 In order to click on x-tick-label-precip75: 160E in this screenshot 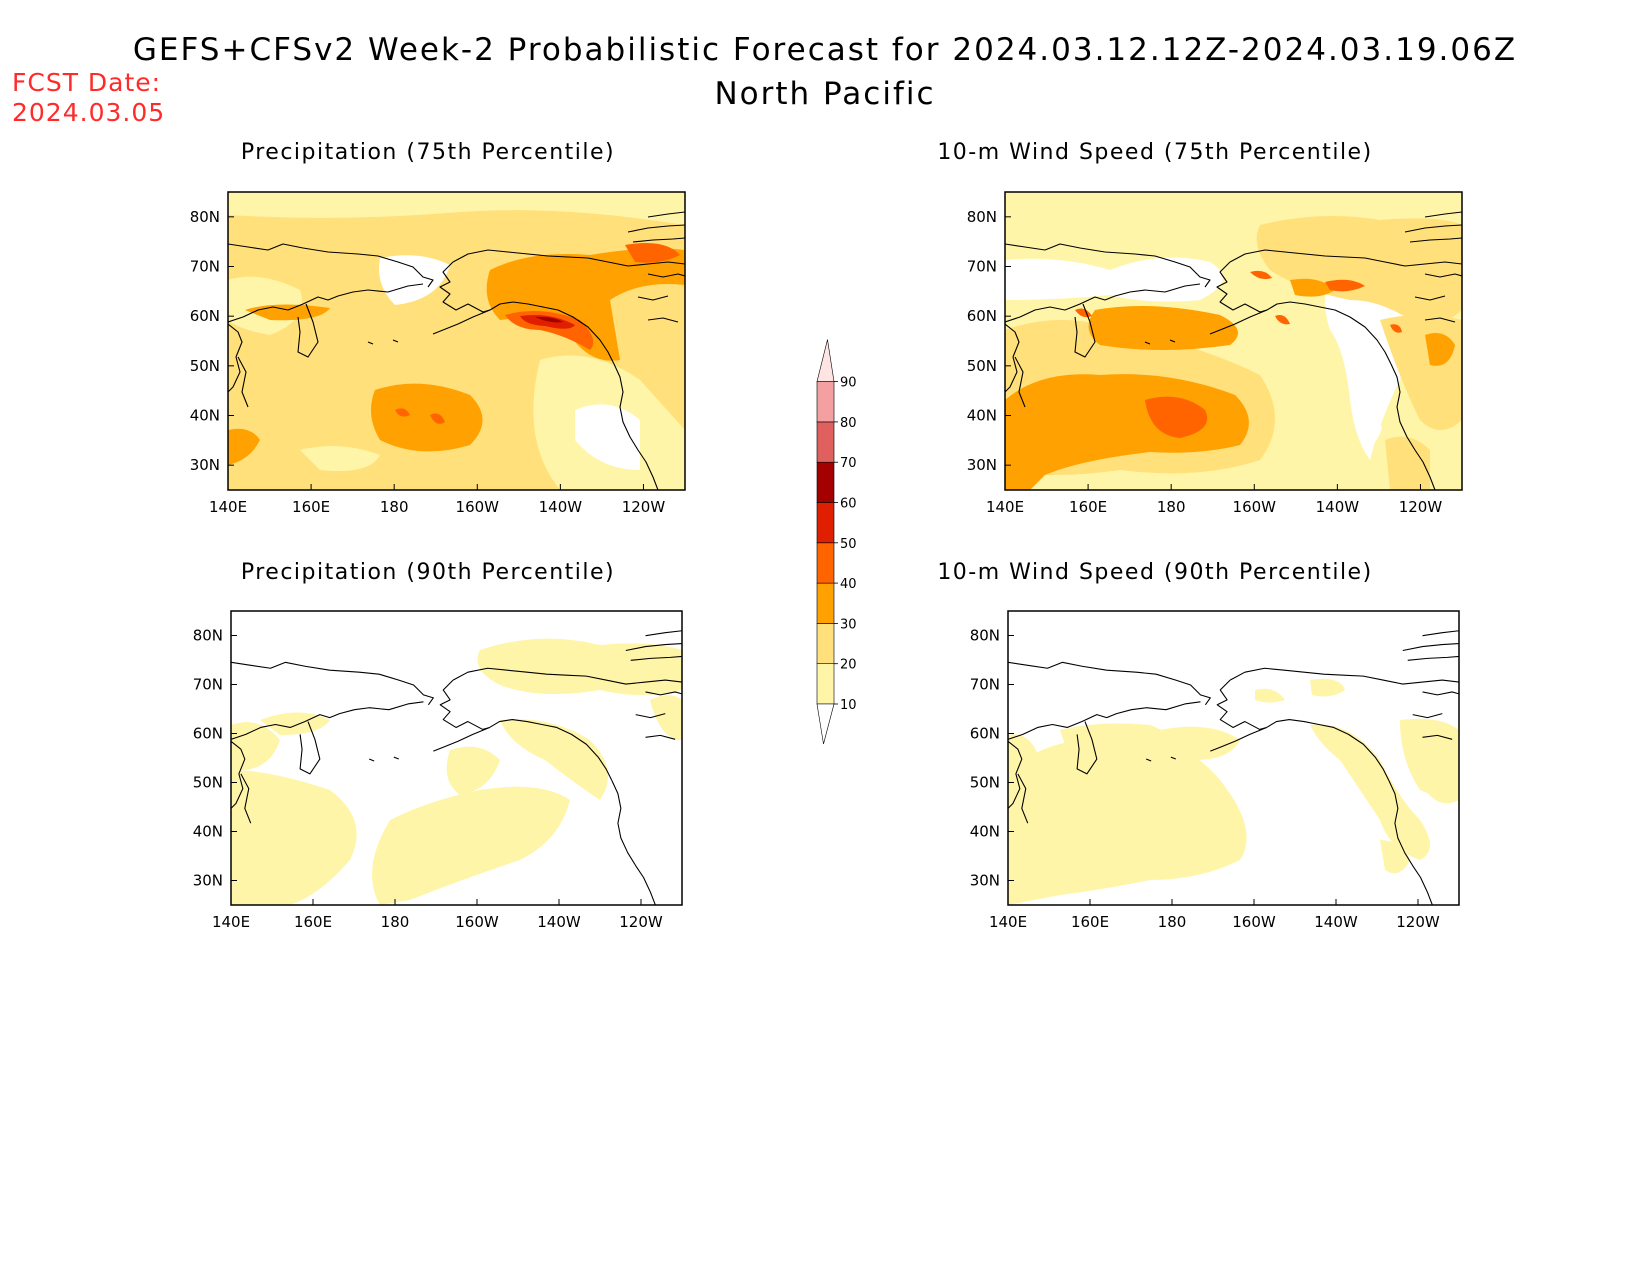, I will do `click(311, 507)`.